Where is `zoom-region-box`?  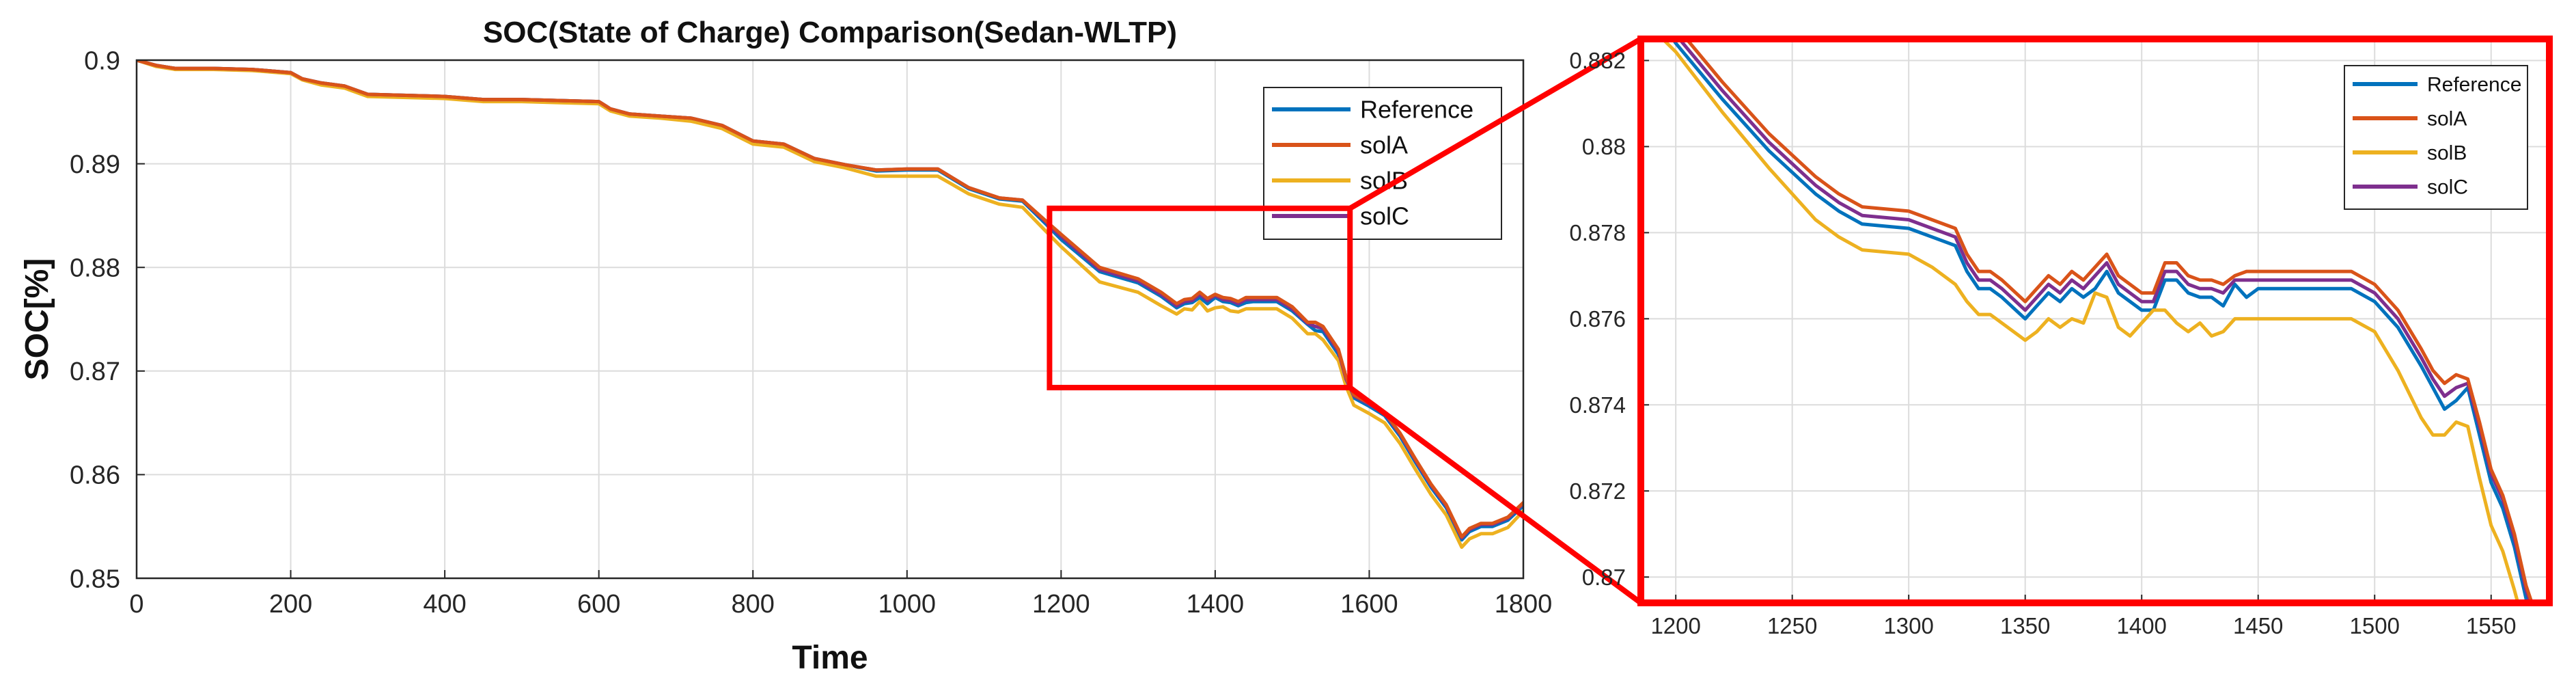
zoom-region-box is located at coordinates (1200, 298).